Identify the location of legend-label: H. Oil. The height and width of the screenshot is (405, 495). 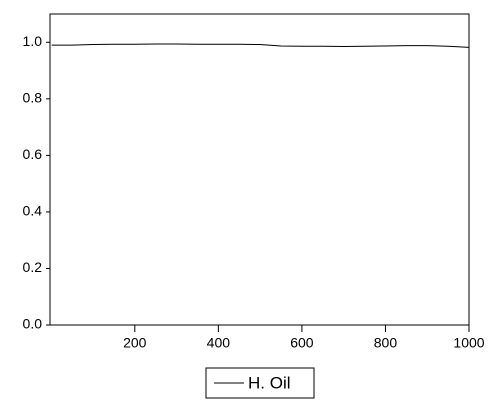
(269, 382).